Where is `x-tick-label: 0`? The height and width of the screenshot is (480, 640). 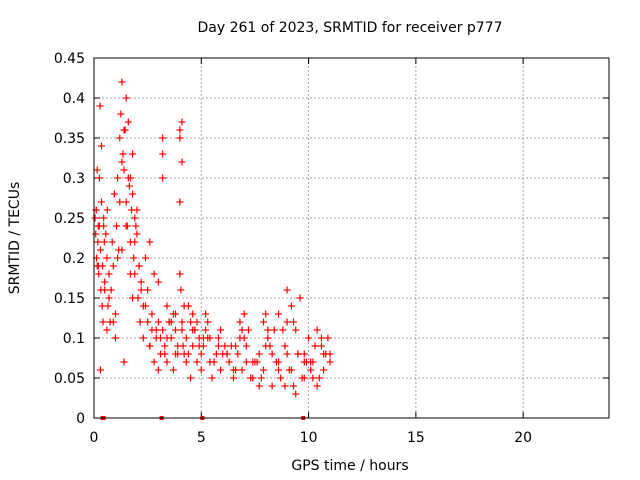
x-tick-label: 0 is located at coordinates (94, 438).